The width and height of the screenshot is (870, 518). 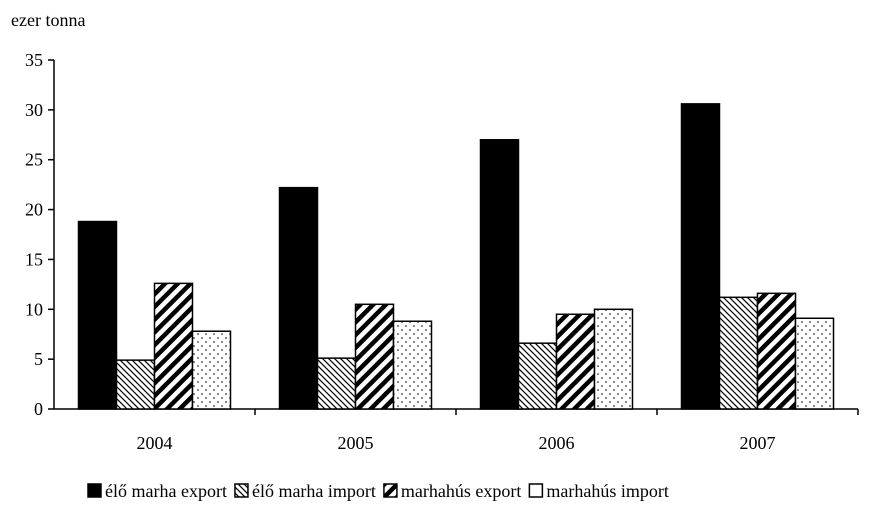 What do you see at coordinates (557, 443) in the screenshot?
I see `x-tick-label: 2006` at bounding box center [557, 443].